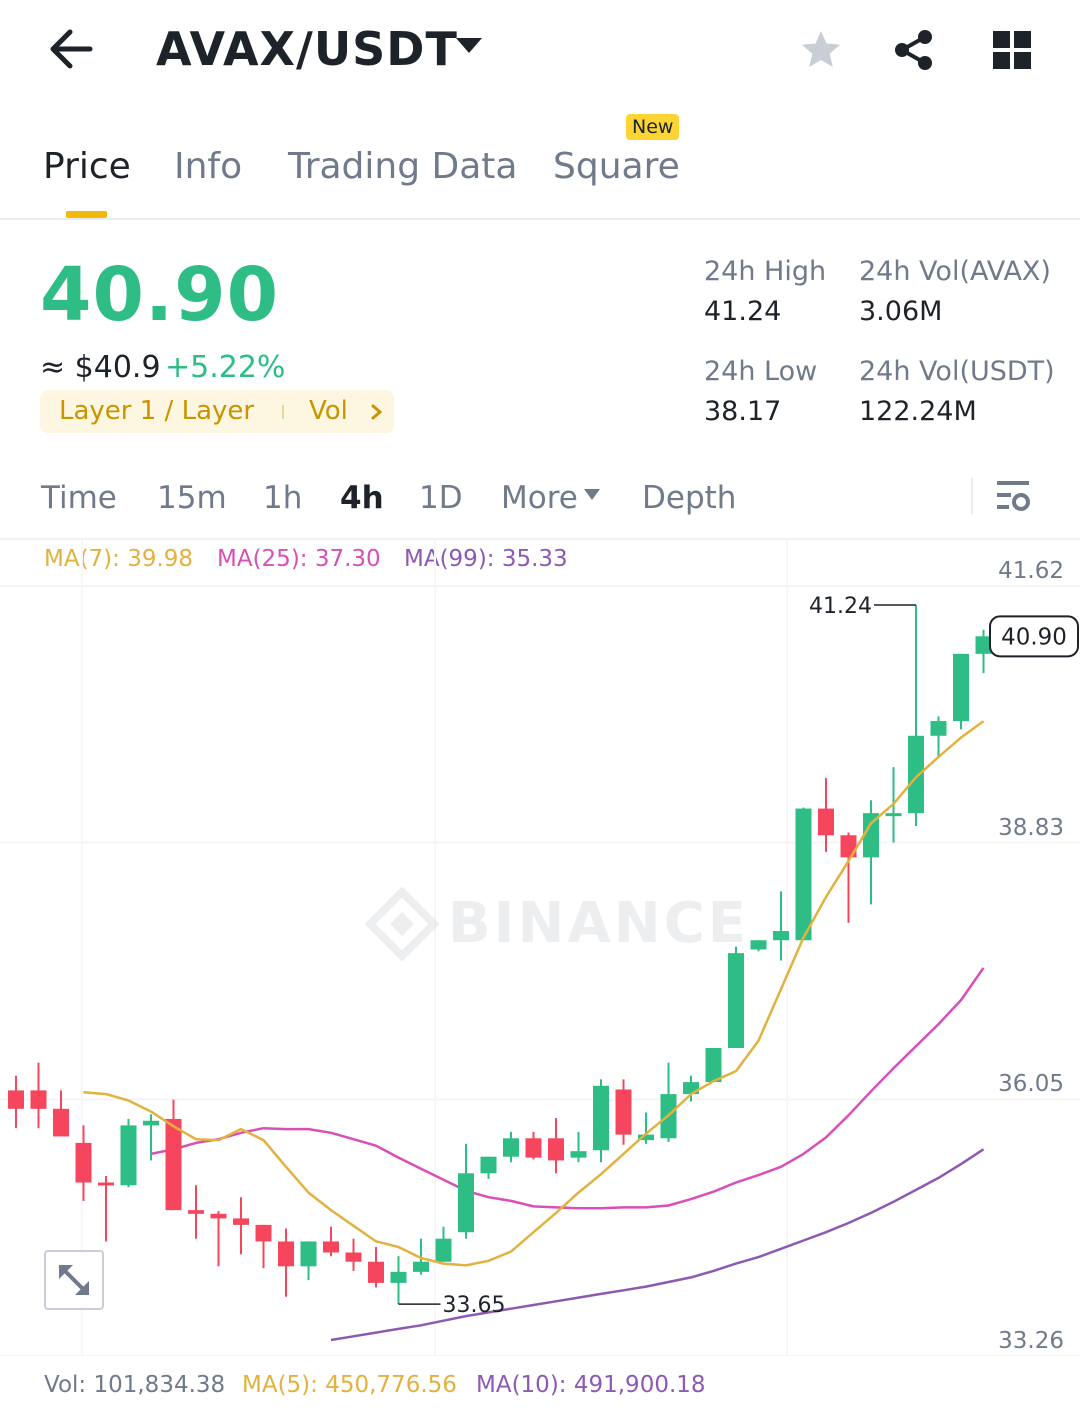 The height and width of the screenshot is (1414, 1080). Describe the element at coordinates (474, 1305) in the screenshot. I see `low-marker-label: 33.65` at that location.